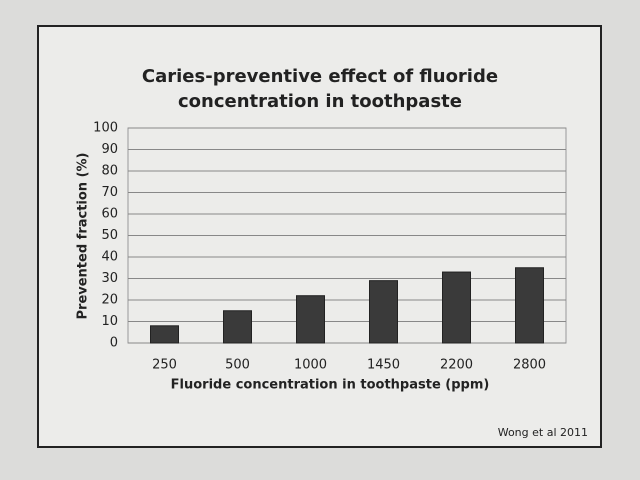  What do you see at coordinates (109, 214) in the screenshot?
I see `y-tick-label: 60` at bounding box center [109, 214].